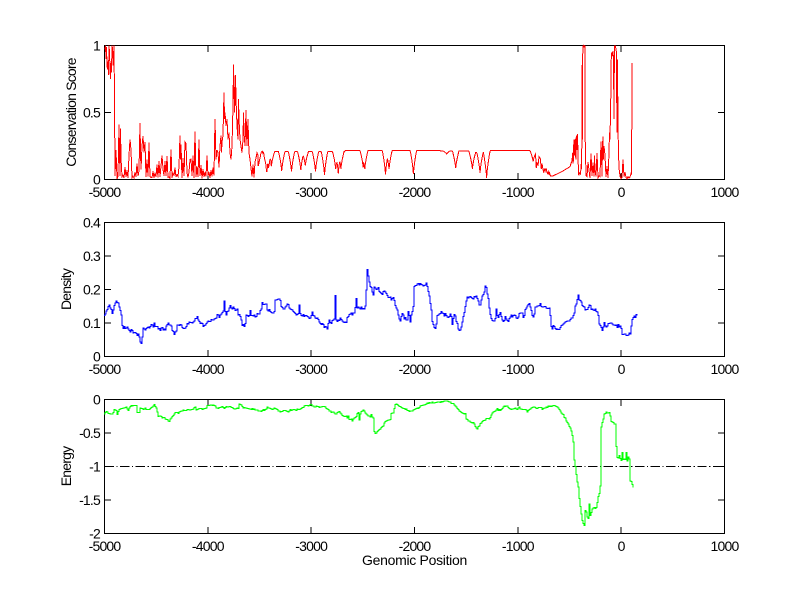 The height and width of the screenshot is (604, 800). What do you see at coordinates (66, 289) in the screenshot?
I see `svg-text: Density` at bounding box center [66, 289].